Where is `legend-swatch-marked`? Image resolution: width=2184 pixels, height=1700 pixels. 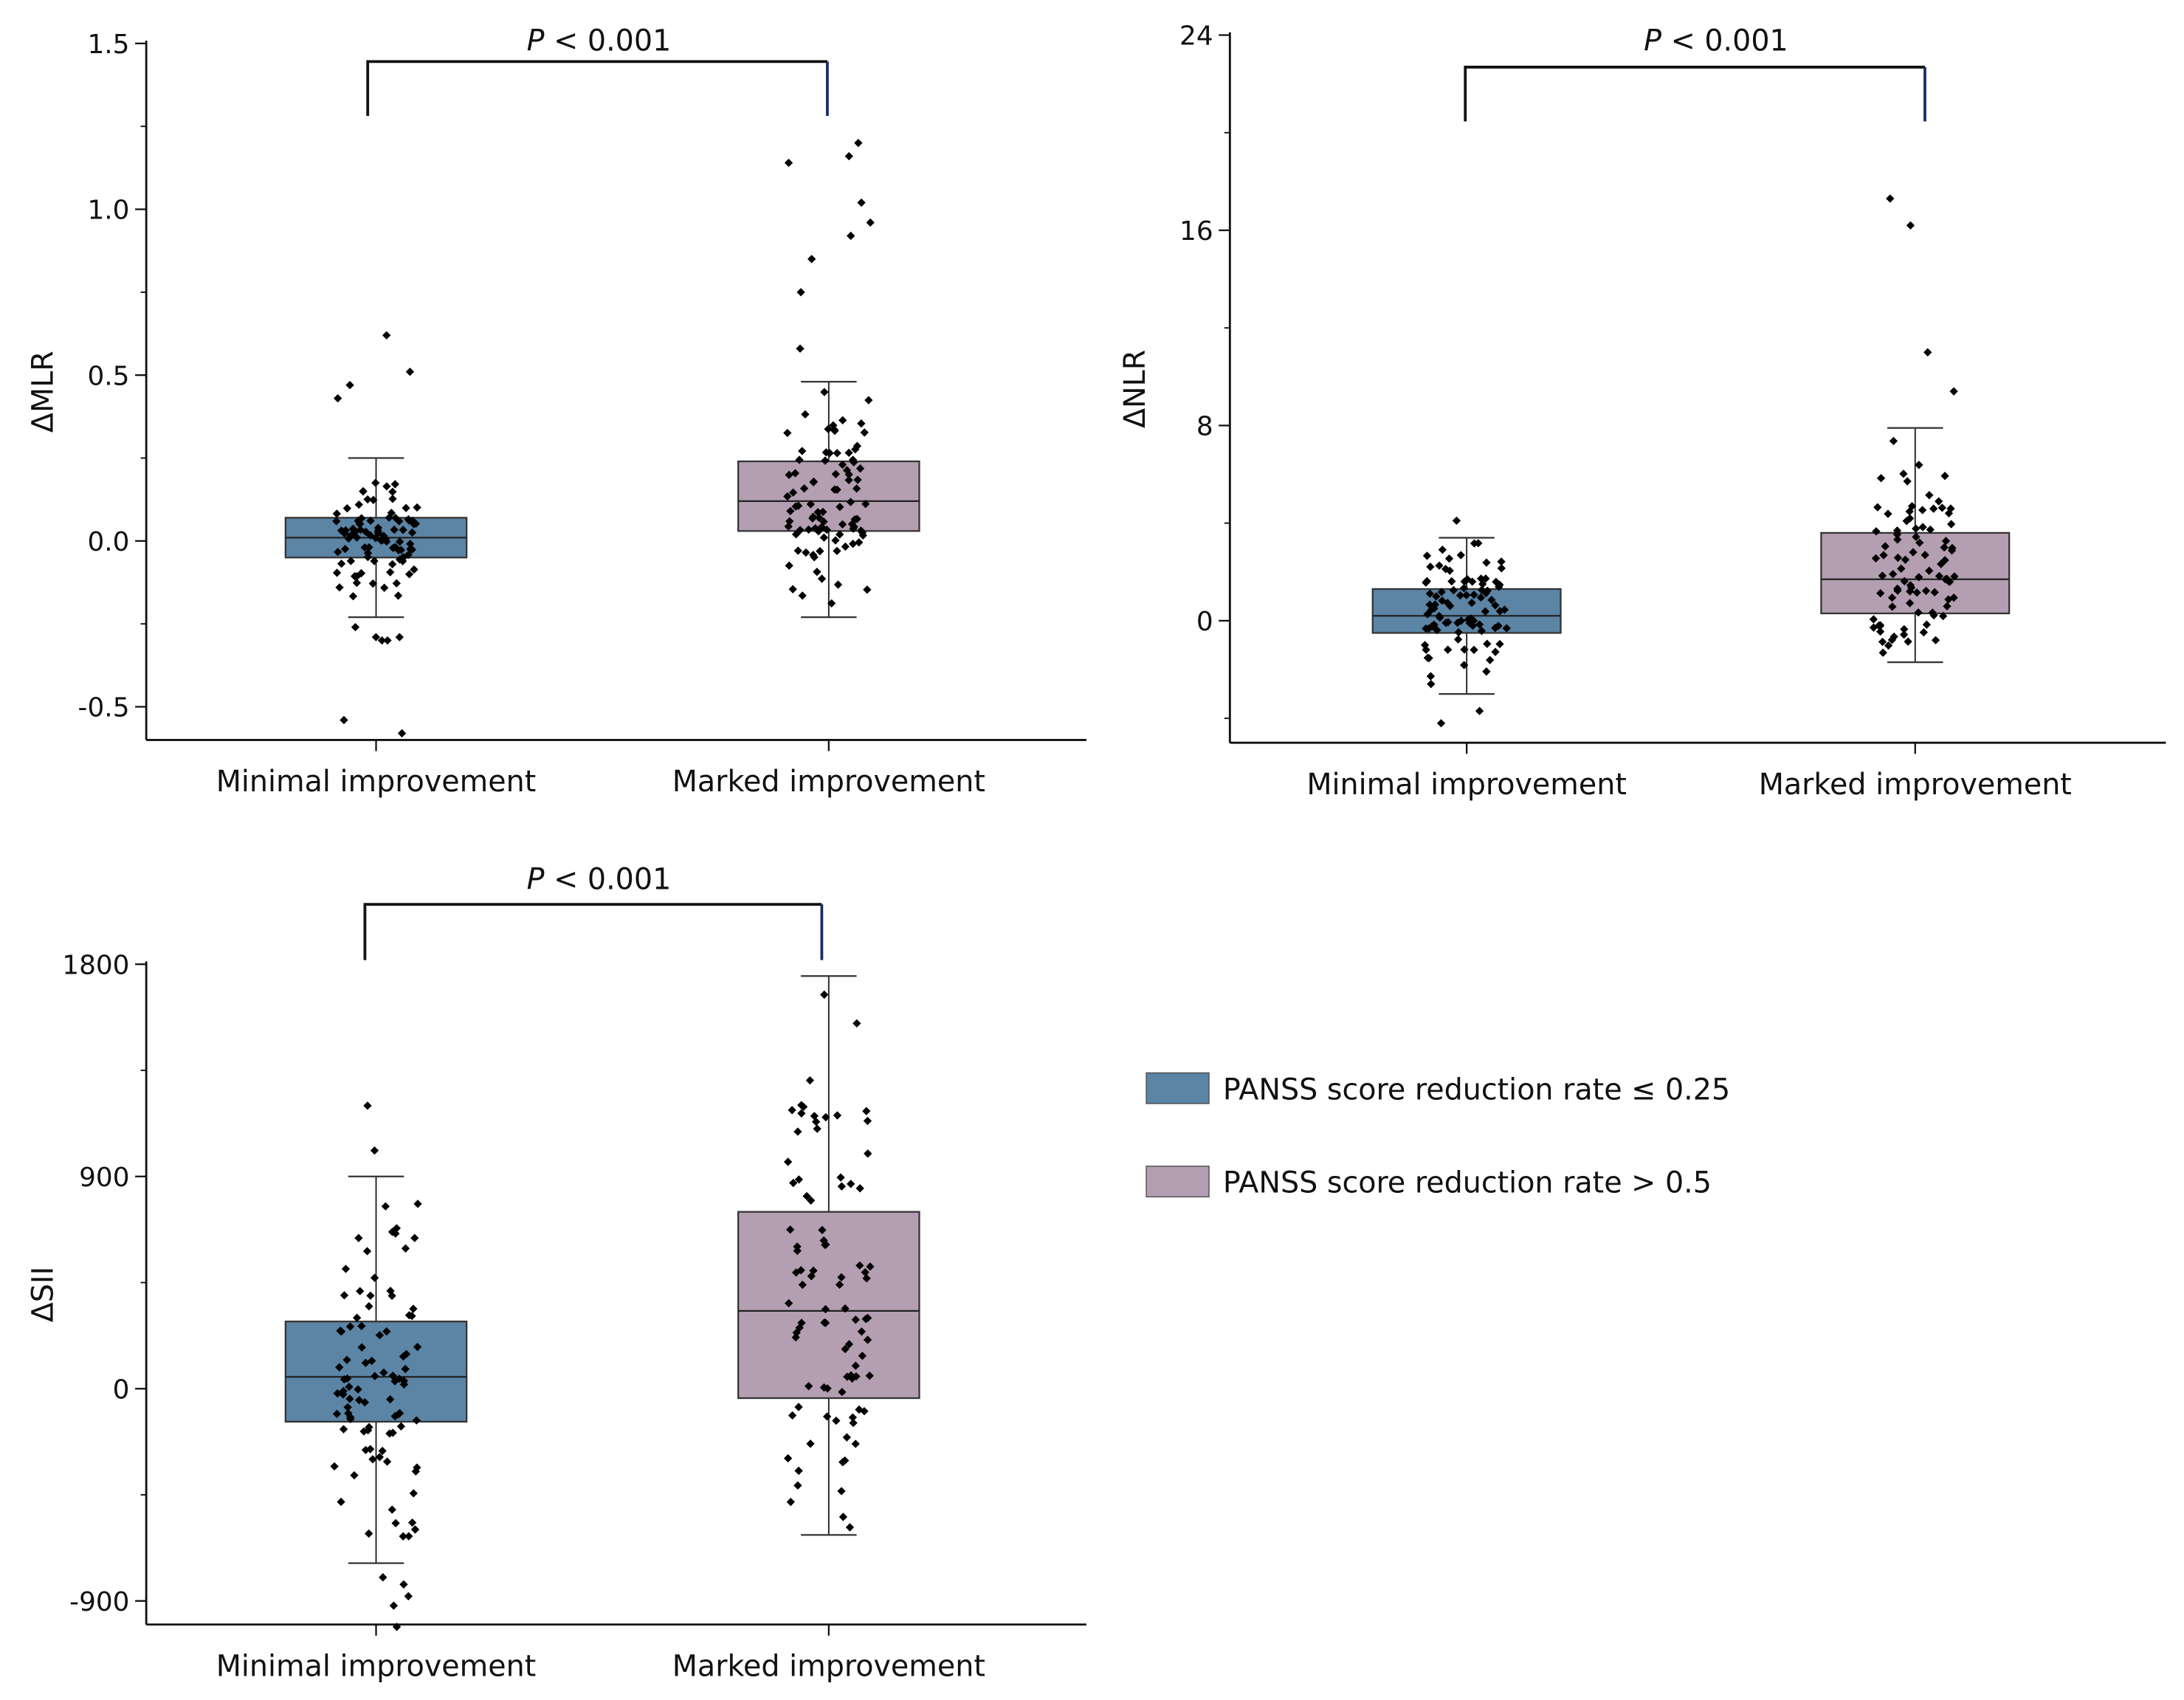 legend-swatch-marked is located at coordinates (1178, 1182).